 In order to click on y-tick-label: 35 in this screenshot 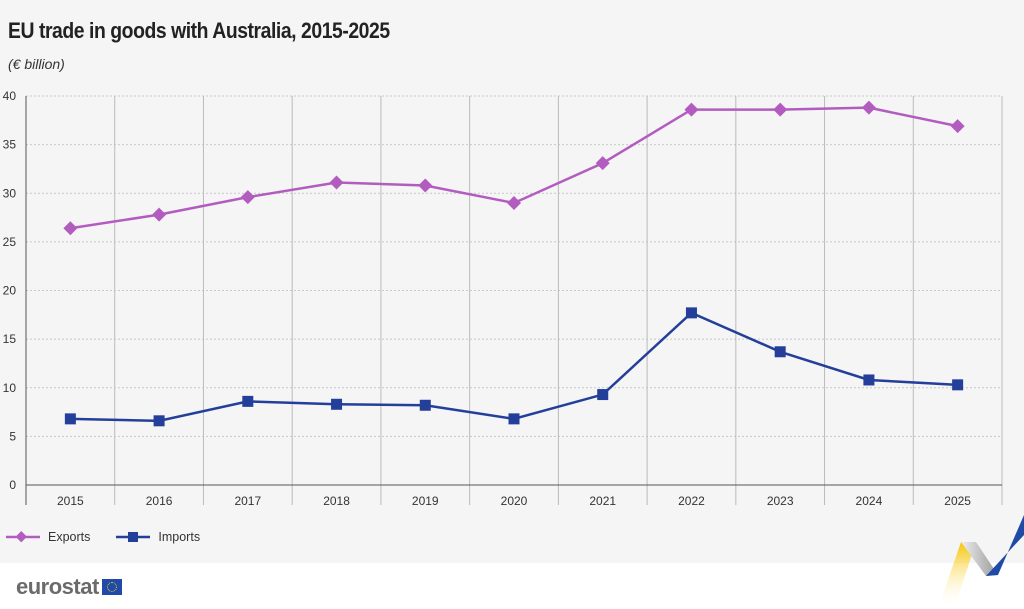, I will do `click(10, 145)`.